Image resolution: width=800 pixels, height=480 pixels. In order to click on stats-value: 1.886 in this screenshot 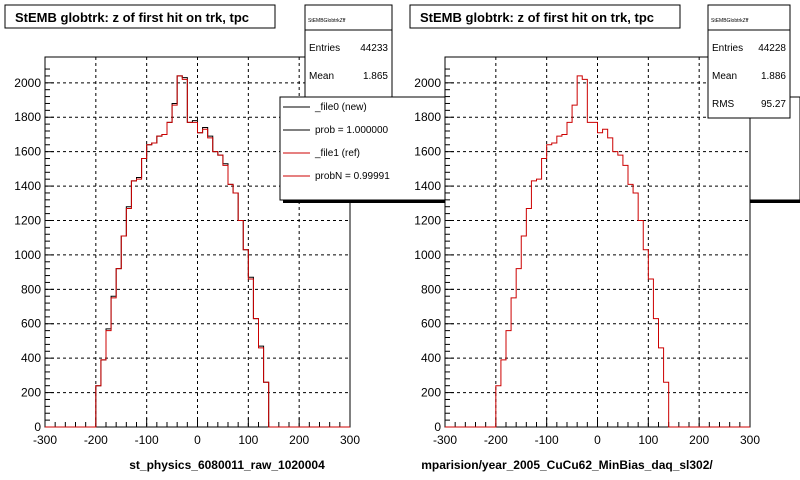, I will do `click(773, 76)`.